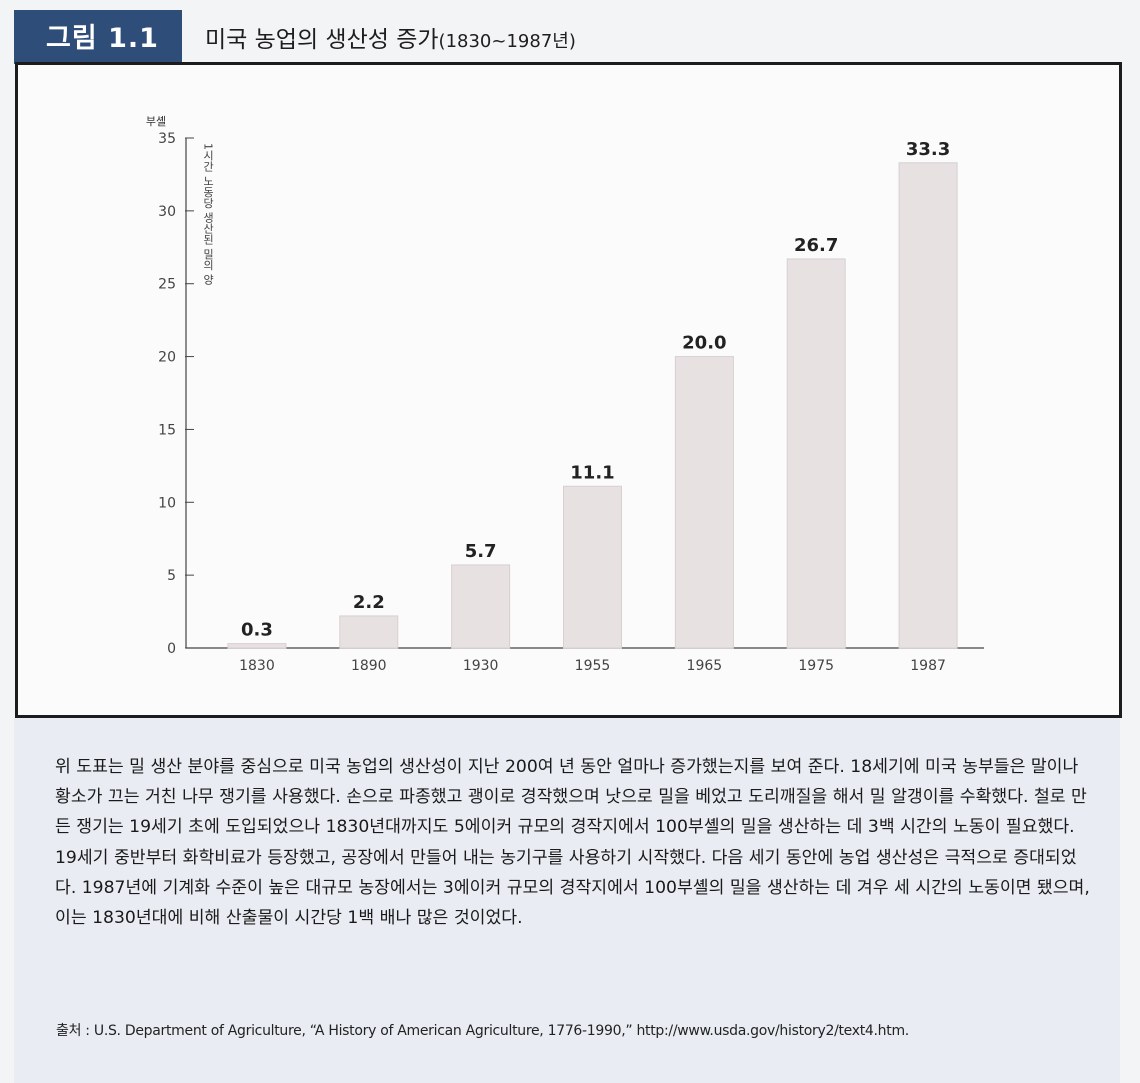  Describe the element at coordinates (705, 666) in the screenshot. I see `x-tick-label: 1965` at that location.